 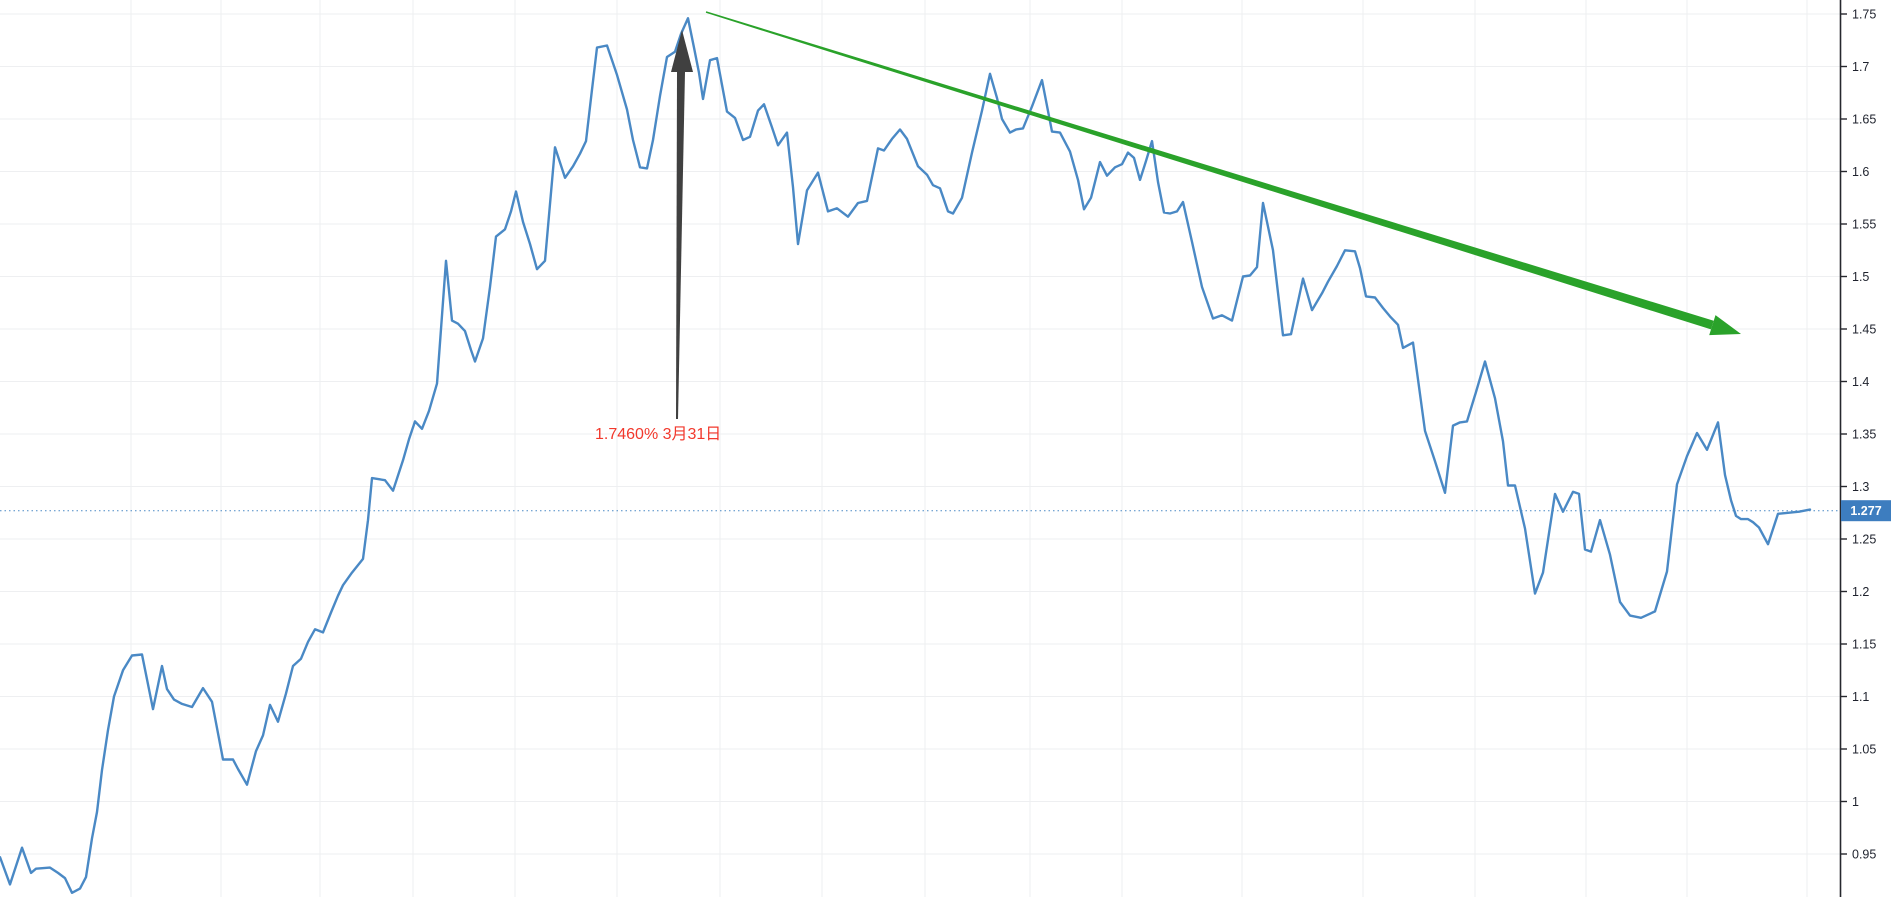 What do you see at coordinates (1855, 802) in the screenshot?
I see `y-tick-label: 1` at bounding box center [1855, 802].